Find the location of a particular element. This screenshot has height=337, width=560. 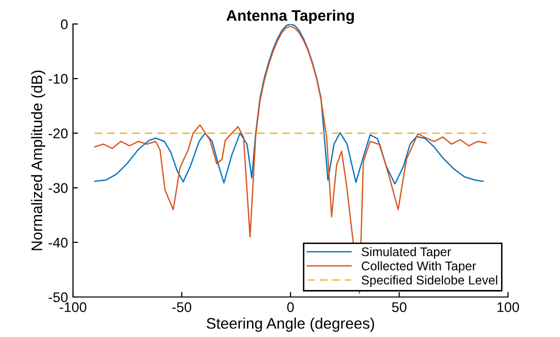

y-tick-label: -10 is located at coordinates (58, 79).